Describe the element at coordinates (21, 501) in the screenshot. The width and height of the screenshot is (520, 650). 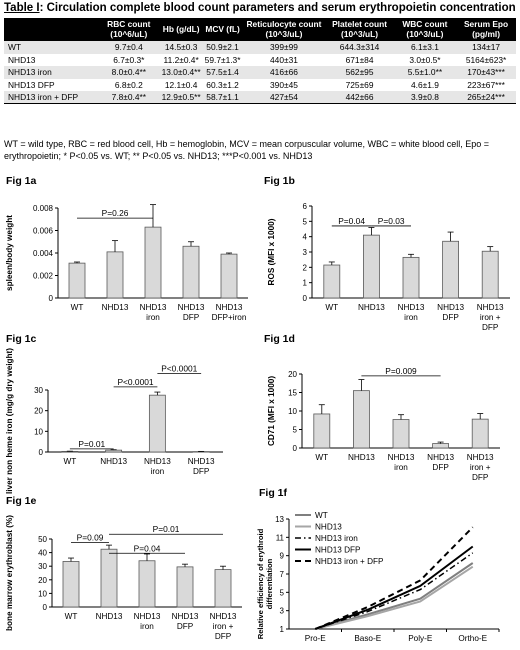
I see `chart-title: Fig 1e` at that location.